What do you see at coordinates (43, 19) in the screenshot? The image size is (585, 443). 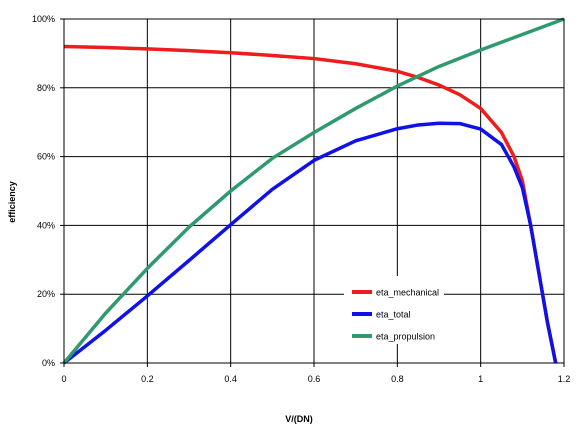 I see `y-tick-label-5: 100%` at bounding box center [43, 19].